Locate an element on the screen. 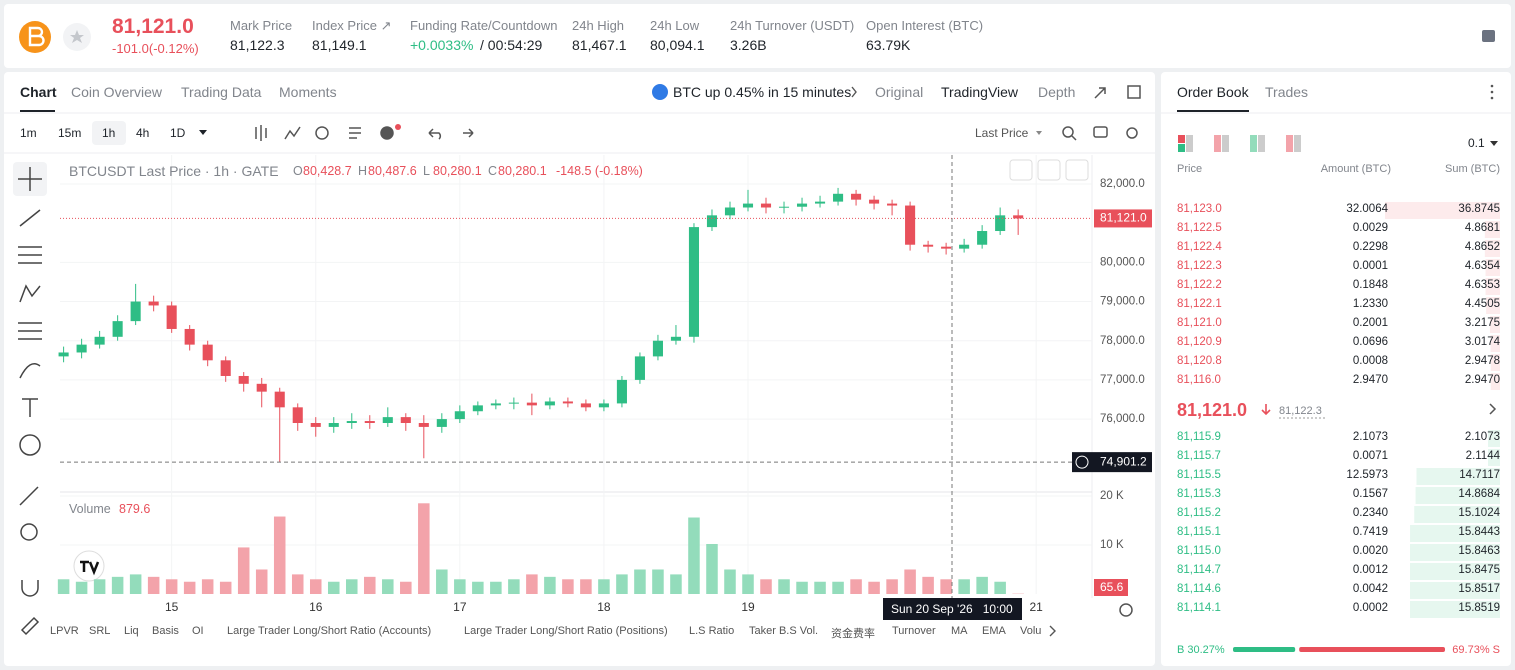 The width and height of the screenshot is (1515, 670). ob-amount: 0.0029 is located at coordinates (1370, 228).